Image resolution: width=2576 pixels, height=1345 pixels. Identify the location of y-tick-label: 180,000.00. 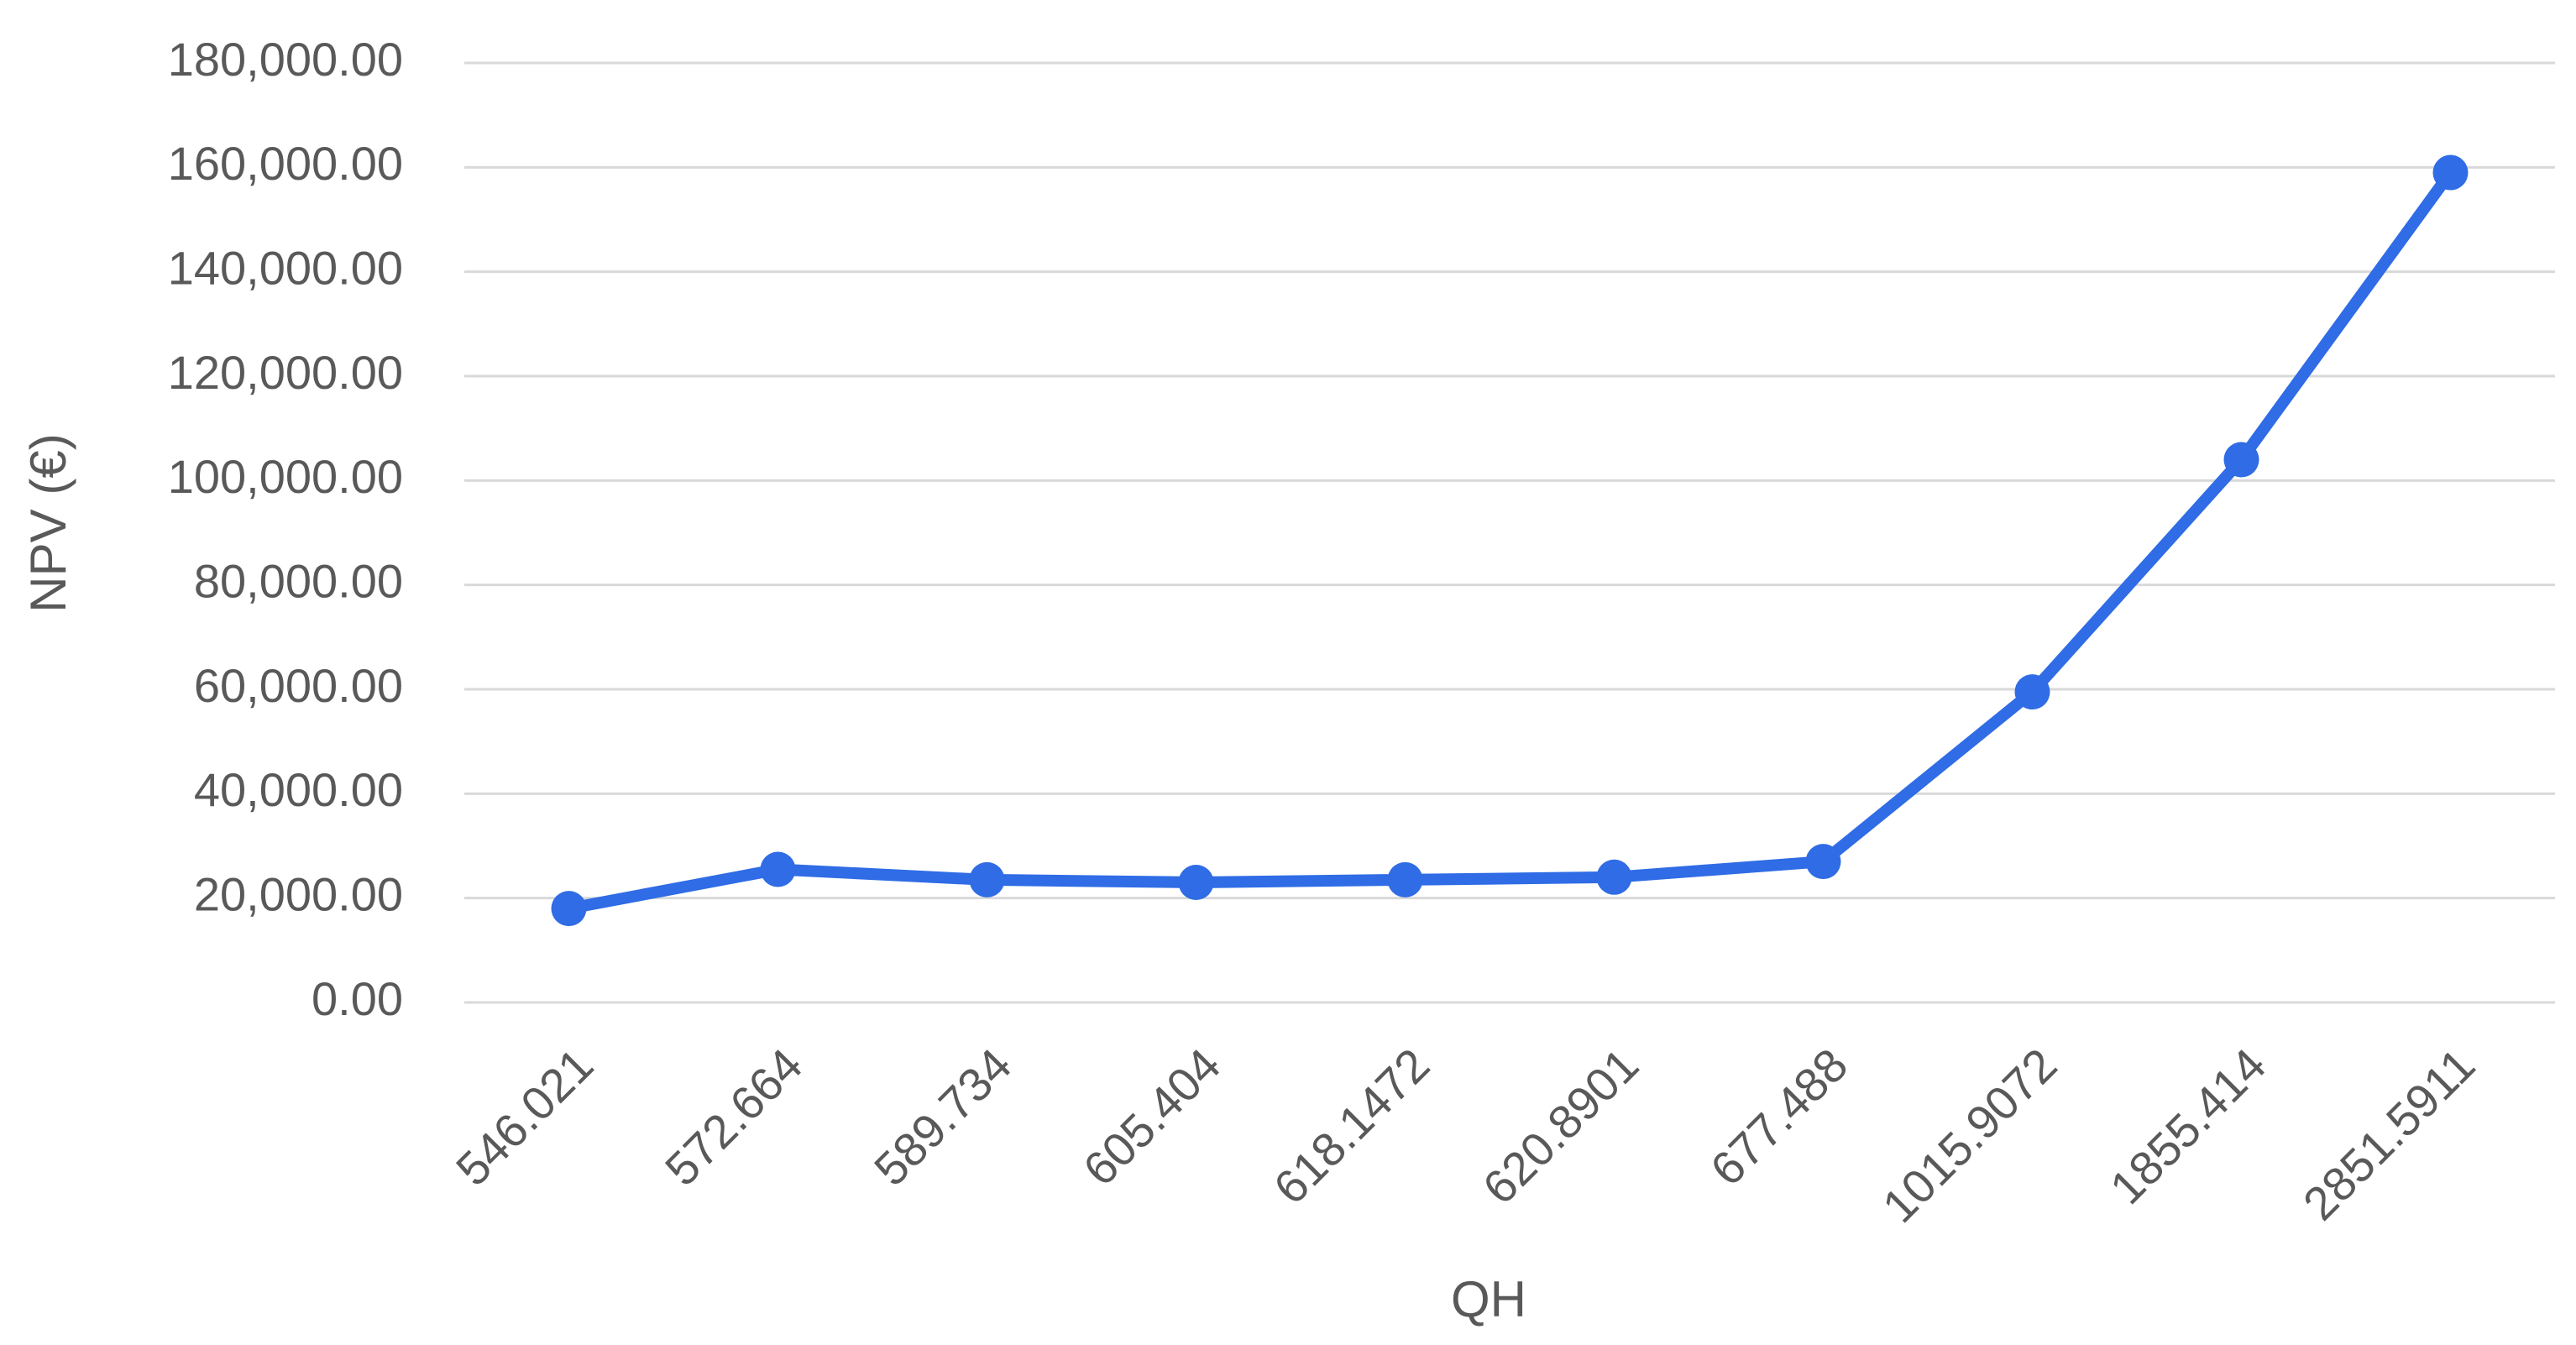
(285, 60).